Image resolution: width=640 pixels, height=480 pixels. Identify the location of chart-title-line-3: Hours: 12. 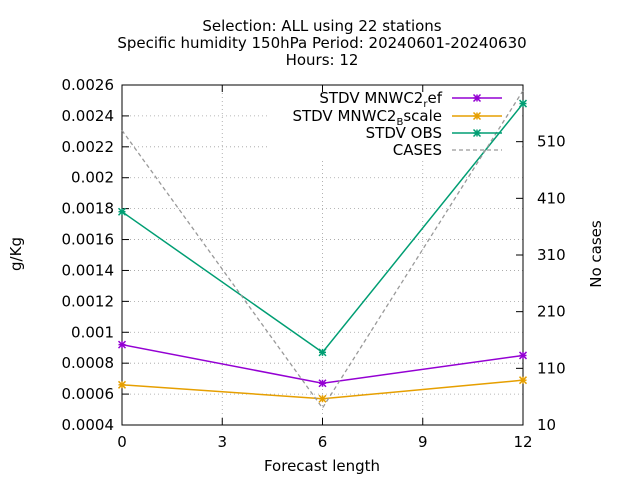
(322, 60).